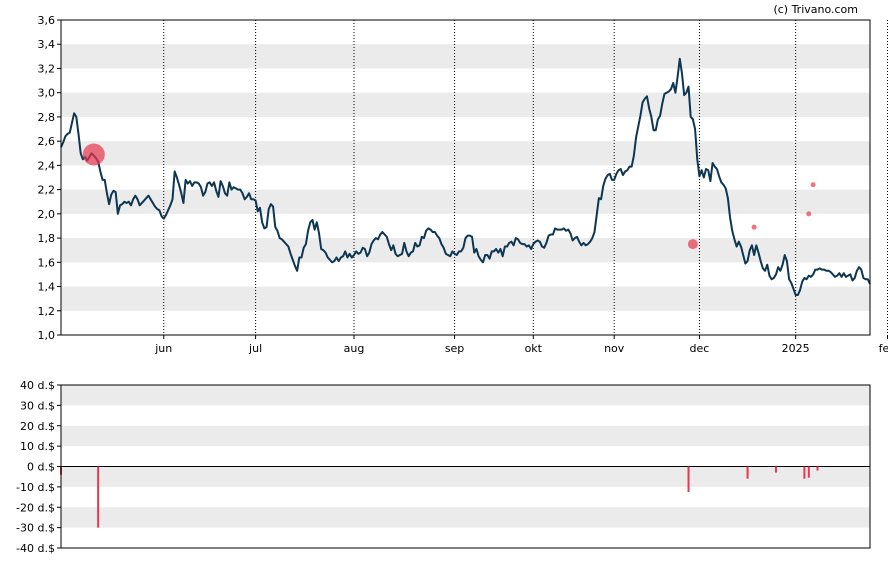  Describe the element at coordinates (47, 238) in the screenshot. I see `y-tick-label: 1,8` at that location.